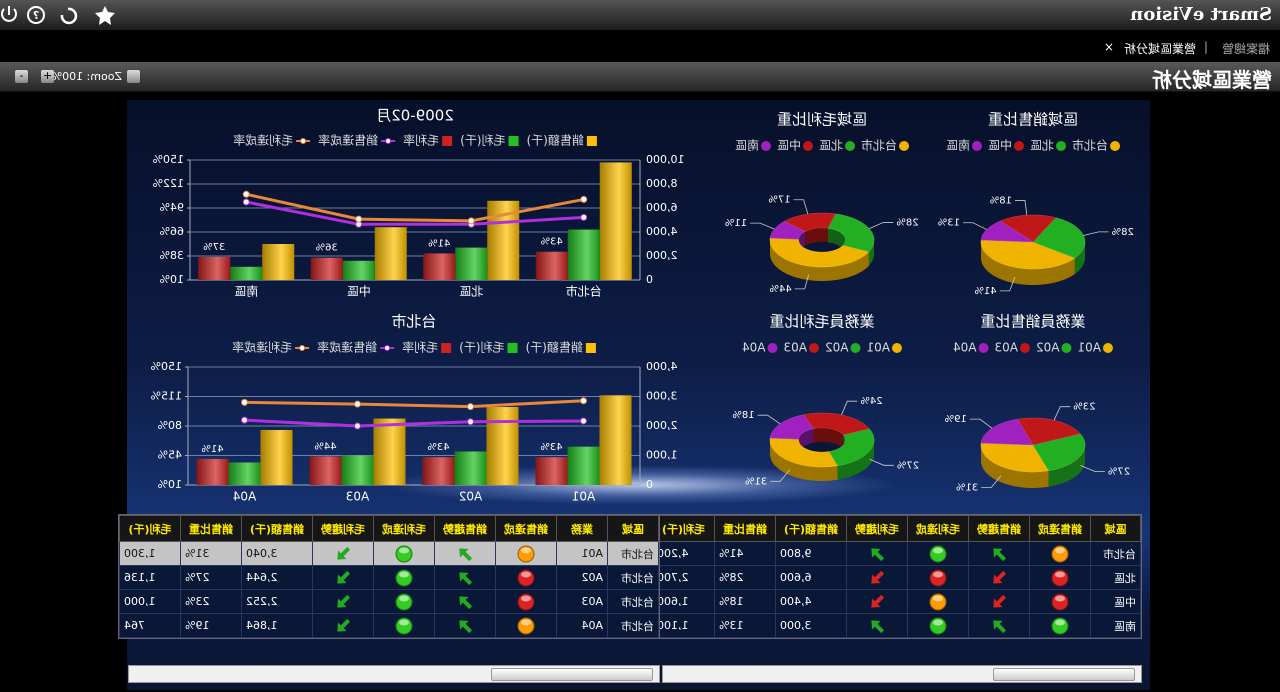 The width and height of the screenshot is (1280, 692). Describe the element at coordinates (583, 497) in the screenshot. I see `x-tick-label: A01` at that location.